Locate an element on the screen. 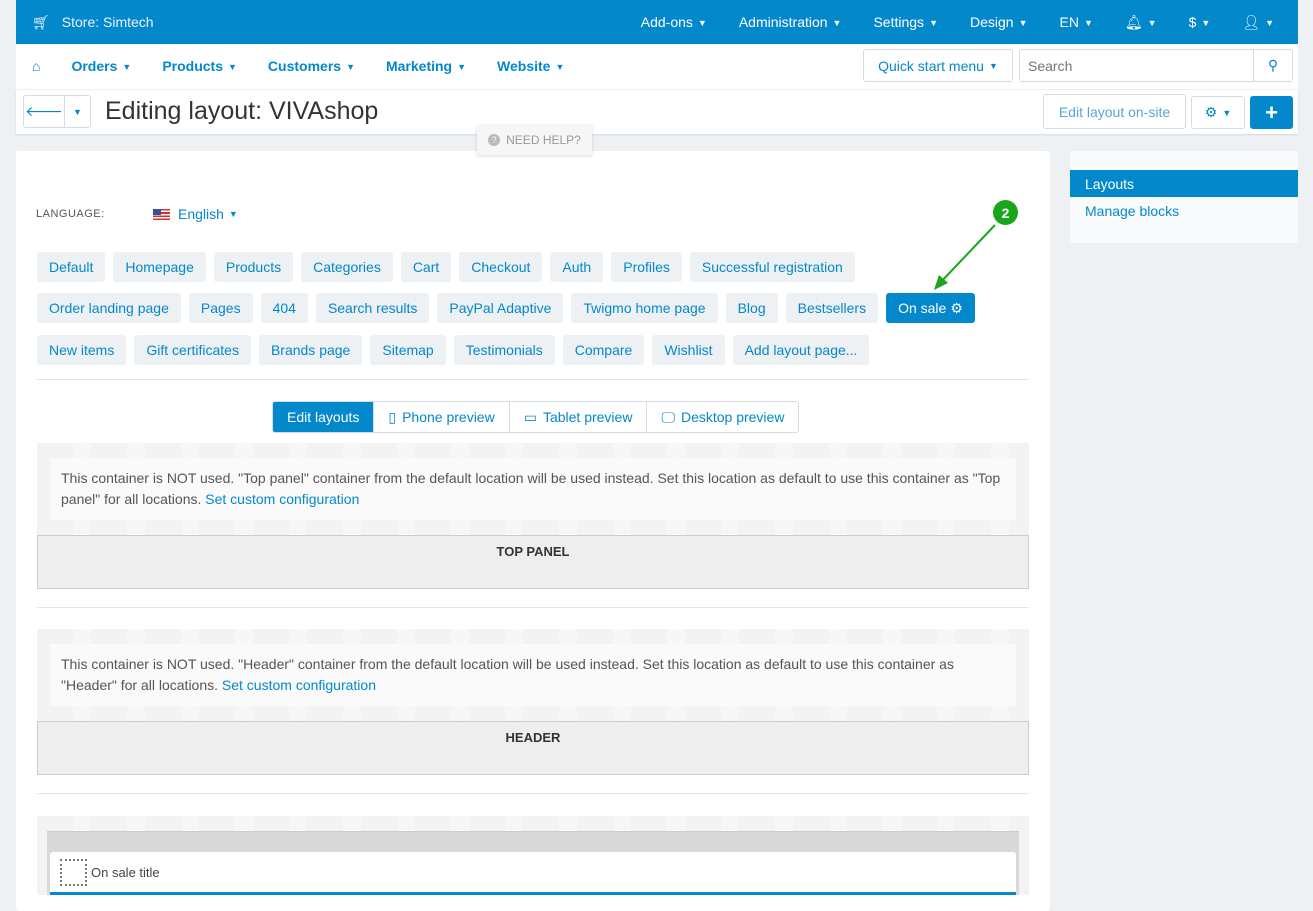  container-content: On sale title is located at coordinates (533, 855).